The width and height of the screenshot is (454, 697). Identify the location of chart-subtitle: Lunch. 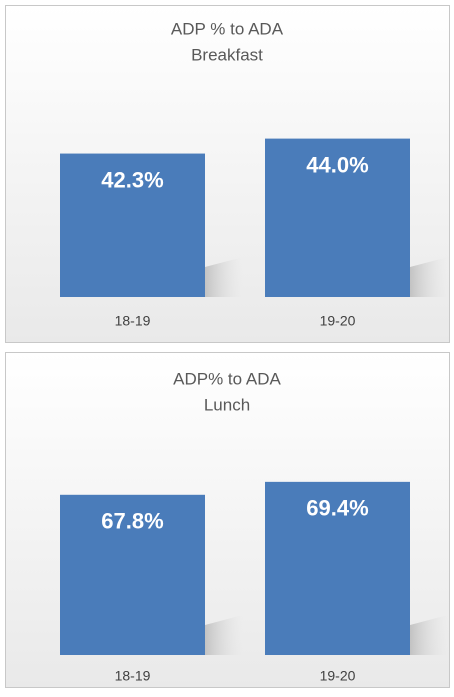
(227, 404).